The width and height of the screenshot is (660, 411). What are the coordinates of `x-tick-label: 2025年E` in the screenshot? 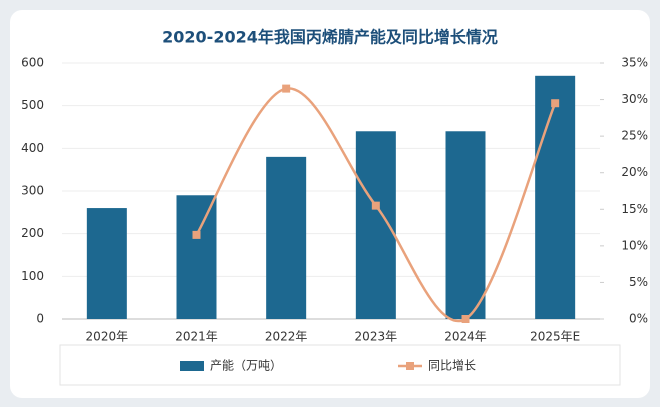 It's located at (555, 337).